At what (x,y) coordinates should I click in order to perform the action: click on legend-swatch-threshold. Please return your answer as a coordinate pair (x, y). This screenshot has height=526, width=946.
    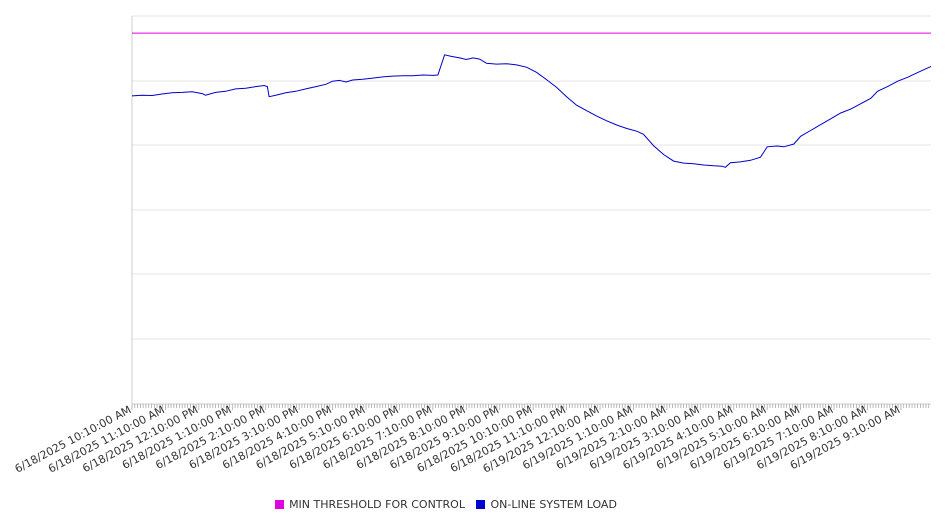
    Looking at the image, I should click on (280, 504).